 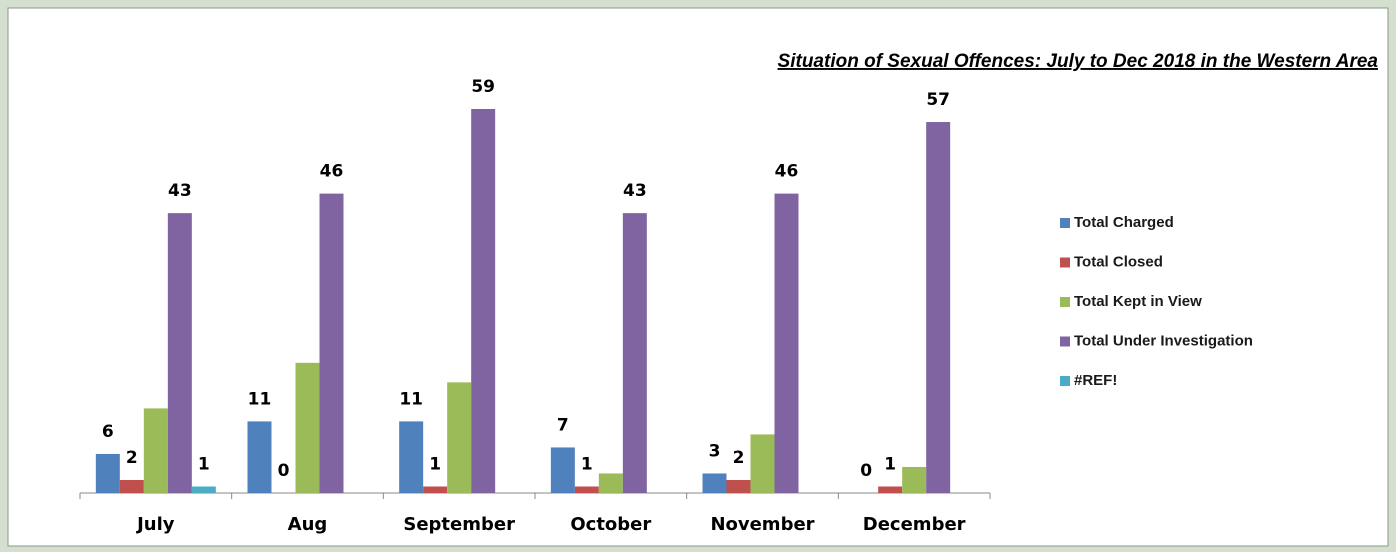 What do you see at coordinates (1095, 380) in the screenshot?
I see `legend-label: #REF!` at bounding box center [1095, 380].